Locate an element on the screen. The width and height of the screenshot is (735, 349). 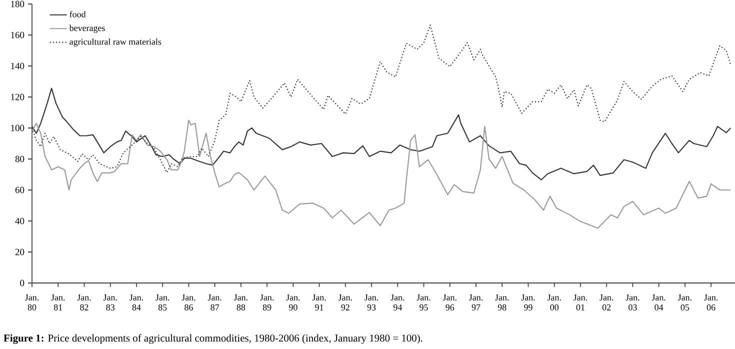
y-tick-label: 40 is located at coordinates (19, 221).